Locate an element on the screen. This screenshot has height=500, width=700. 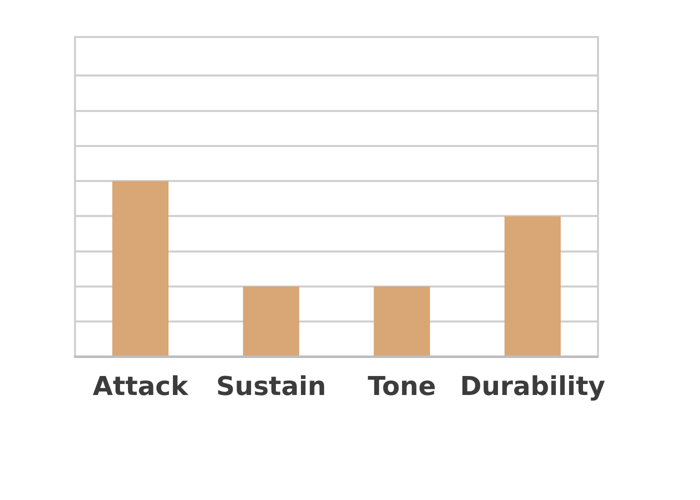
x-tick-label: Sustain is located at coordinates (271, 387).